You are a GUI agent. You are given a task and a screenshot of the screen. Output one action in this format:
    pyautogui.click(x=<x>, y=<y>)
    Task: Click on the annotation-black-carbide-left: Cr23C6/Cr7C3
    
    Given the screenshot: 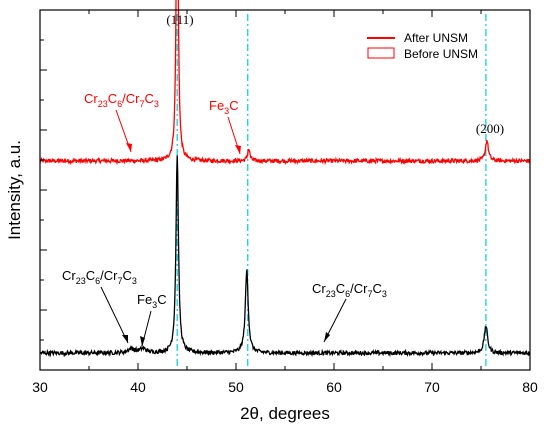 What is the action you would take?
    pyautogui.click(x=99, y=277)
    